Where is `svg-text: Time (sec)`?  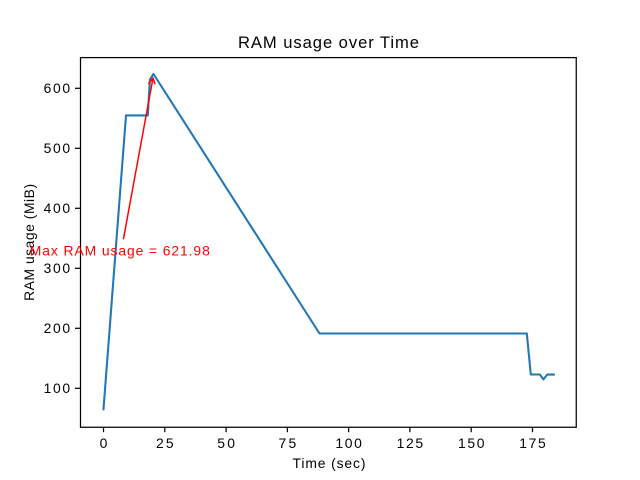
svg-text: Time (sec) is located at coordinates (329, 463).